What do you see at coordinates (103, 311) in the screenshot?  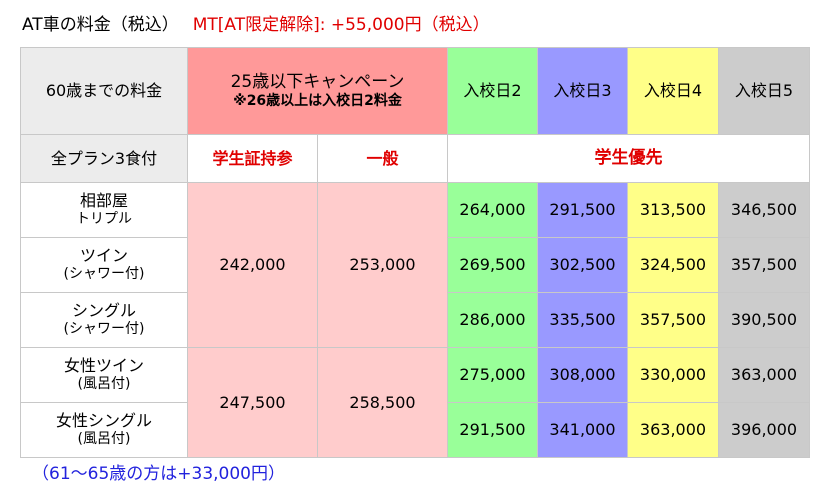 I see `room-type-name: シングル` at bounding box center [103, 311].